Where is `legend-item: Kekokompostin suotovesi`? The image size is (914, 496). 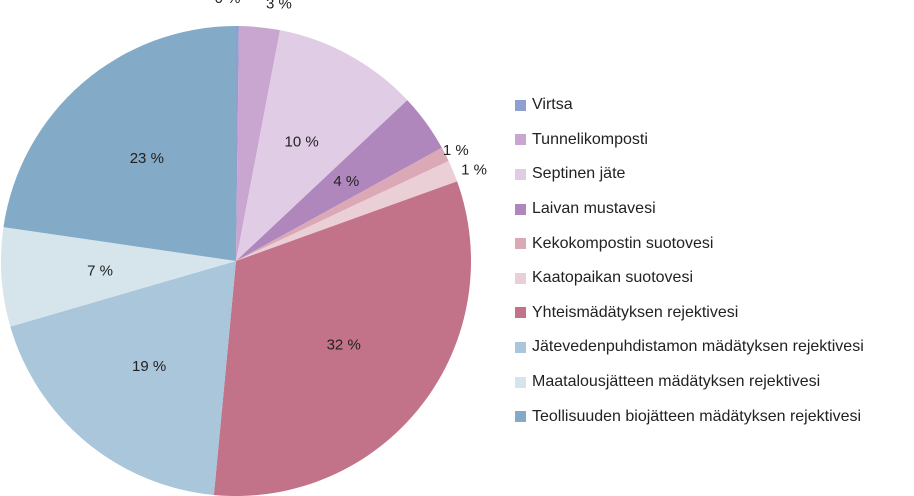 legend-item: Kekokompostin suotovesi is located at coordinates (689, 243).